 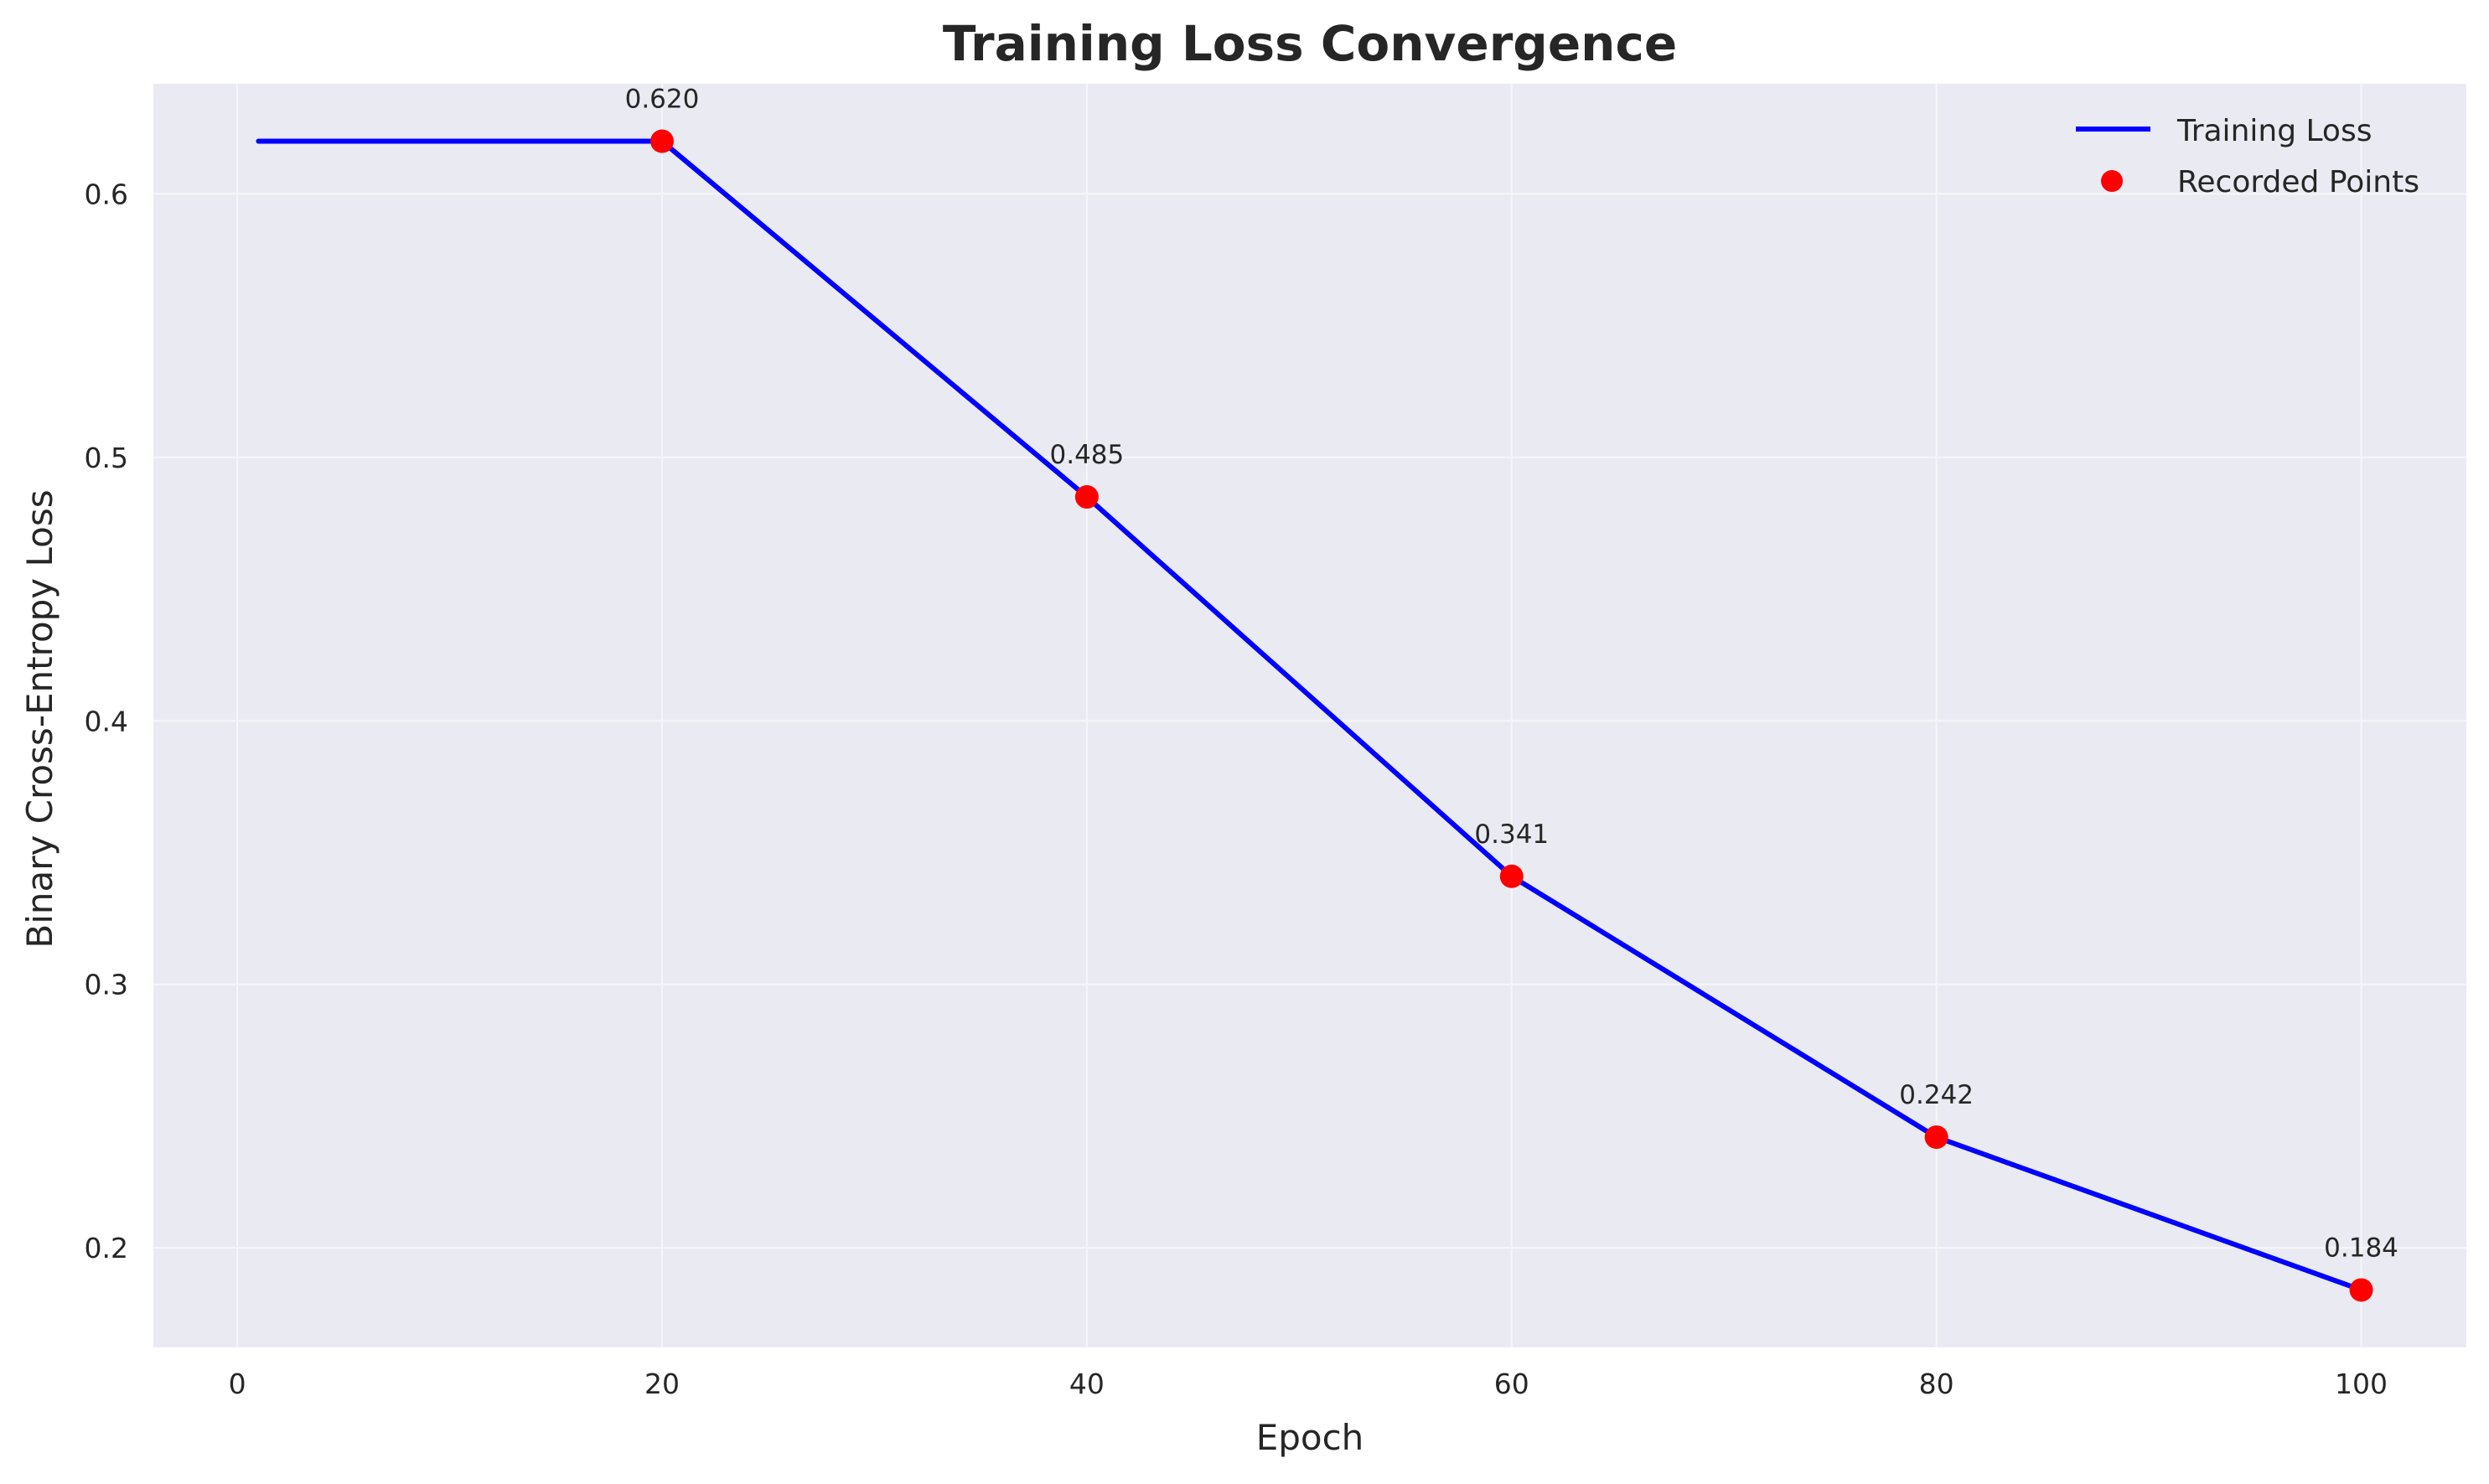 I want to click on y-tick-label: 0.6, so click(x=106, y=194).